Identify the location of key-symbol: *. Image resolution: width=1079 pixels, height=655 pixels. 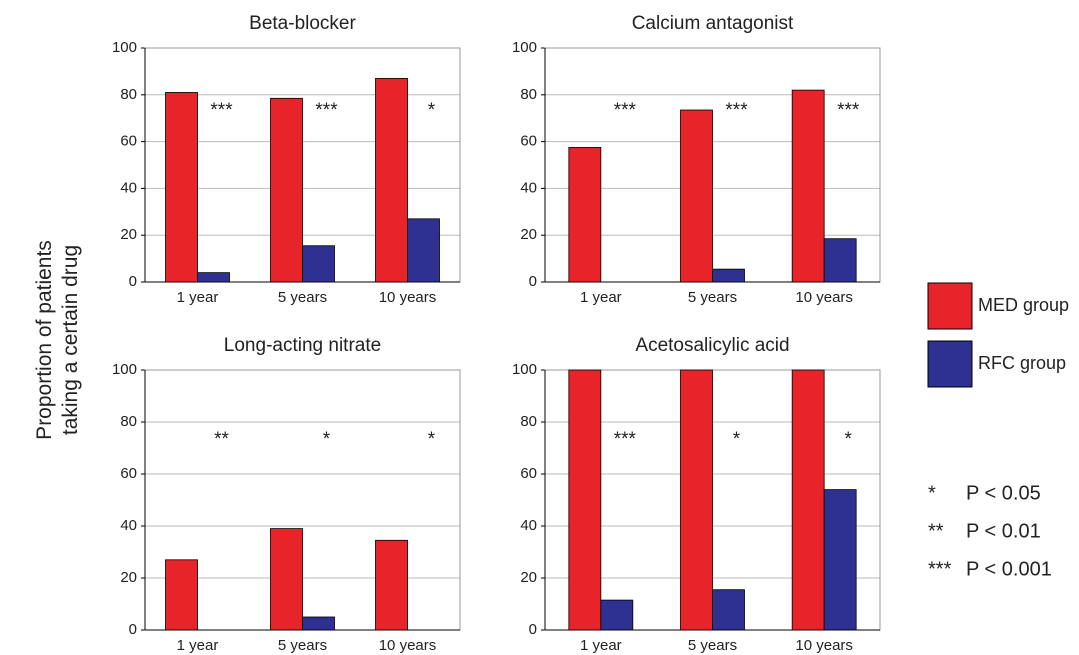
(932, 493).